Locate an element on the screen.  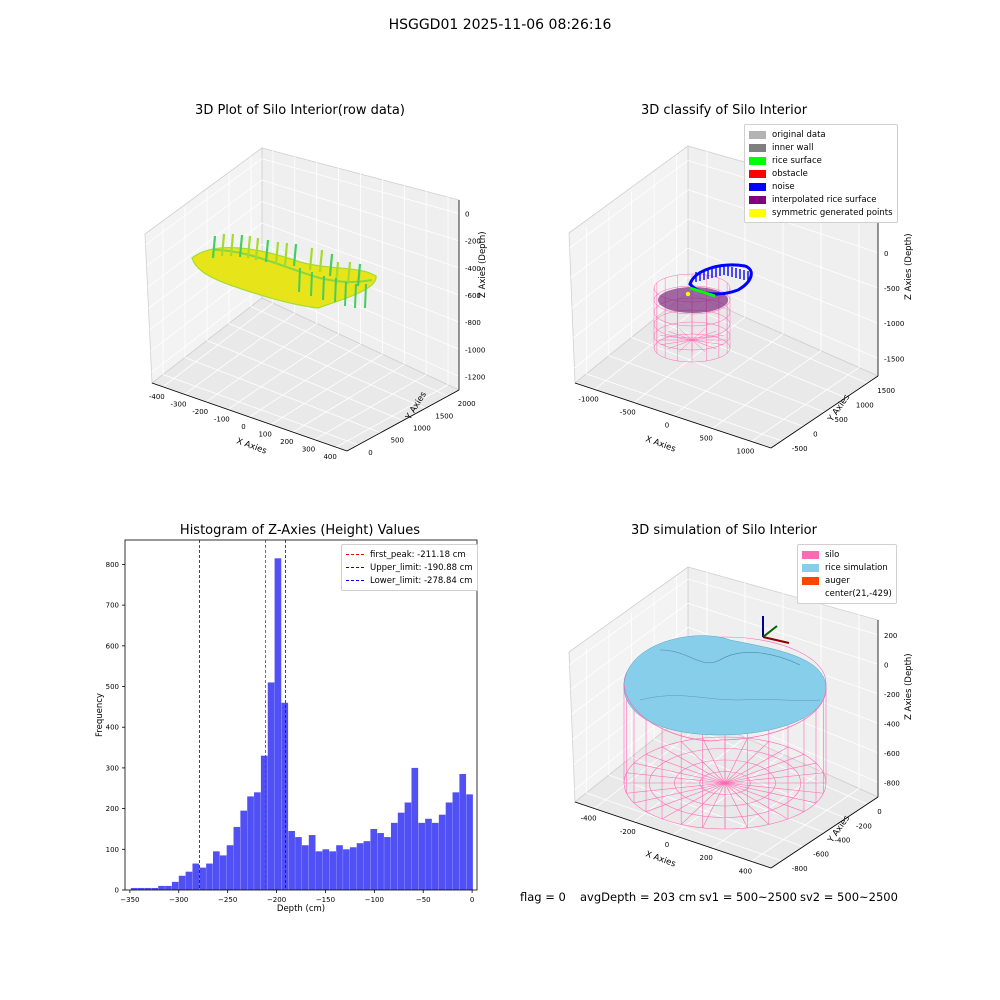
simulation-xtick: 400 is located at coordinates (745, 871).